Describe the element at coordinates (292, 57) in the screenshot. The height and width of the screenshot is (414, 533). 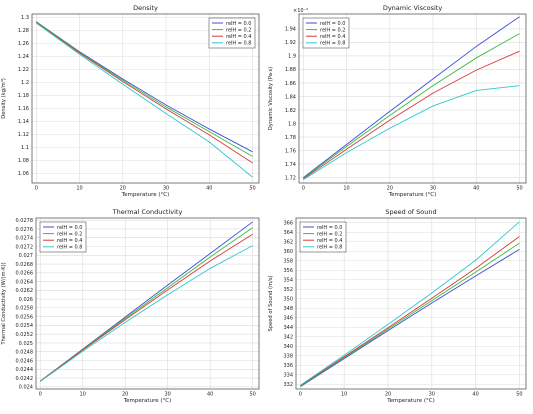
I see `y-tick-label: 1.9` at that location.